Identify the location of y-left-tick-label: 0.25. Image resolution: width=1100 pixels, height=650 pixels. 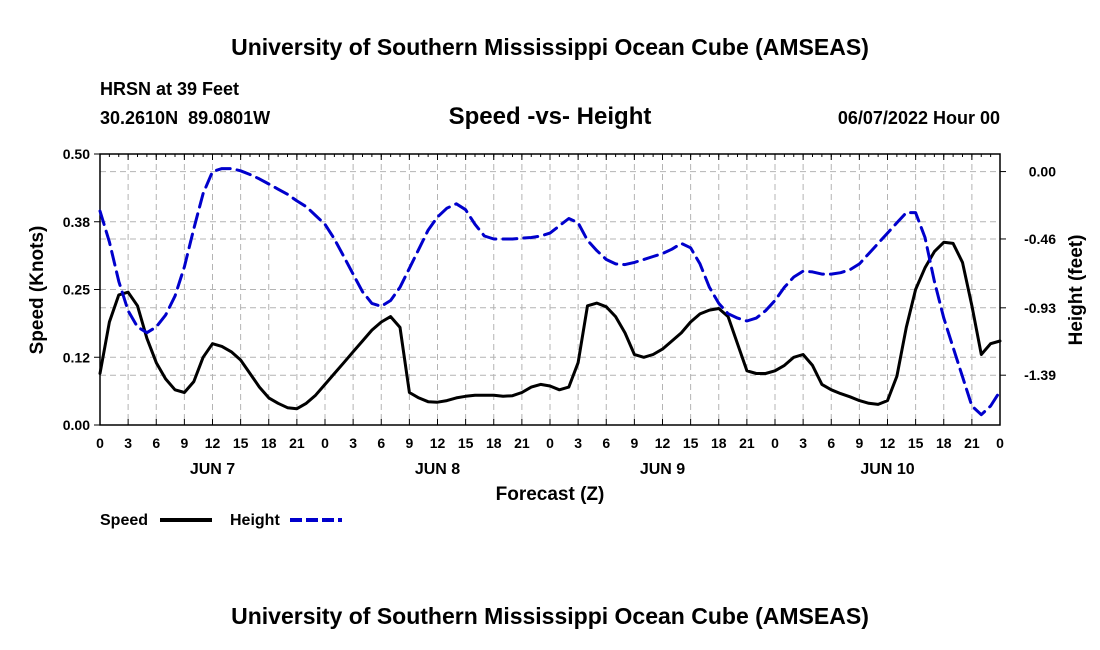
(76, 290).